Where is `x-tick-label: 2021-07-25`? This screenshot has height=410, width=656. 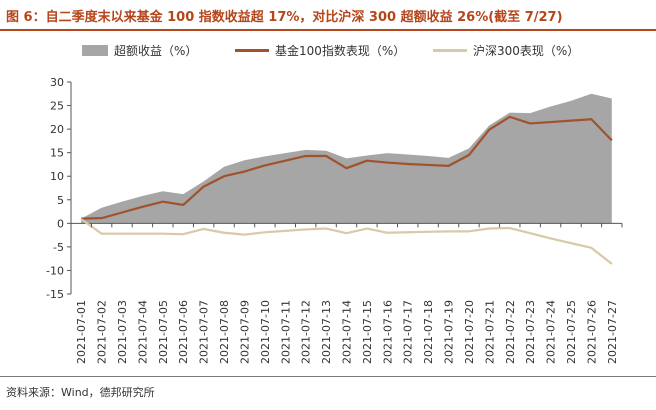 x-tick-label: 2021-07-25 is located at coordinates (571, 332).